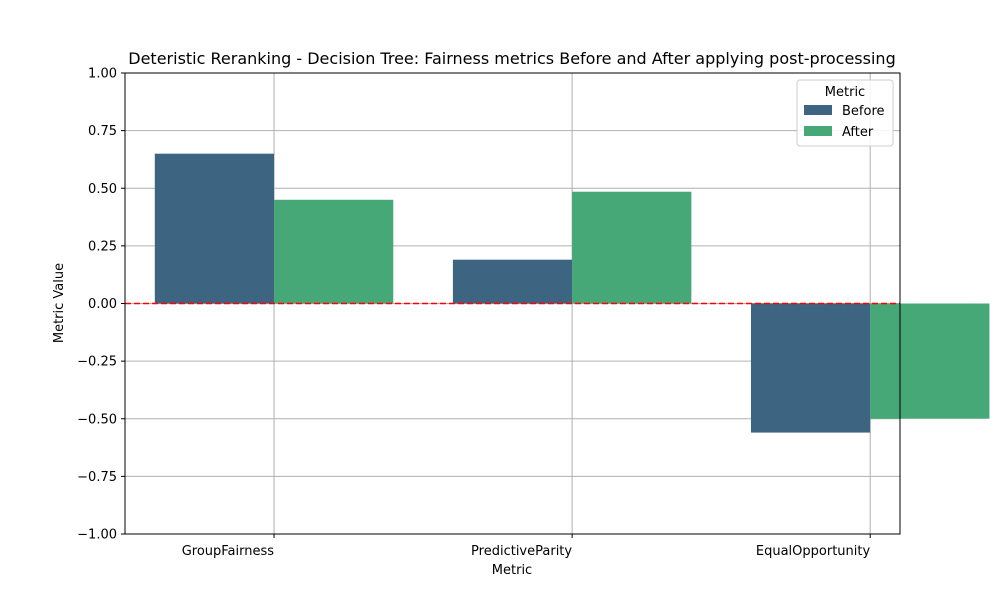 This screenshot has height=600, width=1000. Describe the element at coordinates (102, 246) in the screenshot. I see `y-tick-label: 0.25` at that location.